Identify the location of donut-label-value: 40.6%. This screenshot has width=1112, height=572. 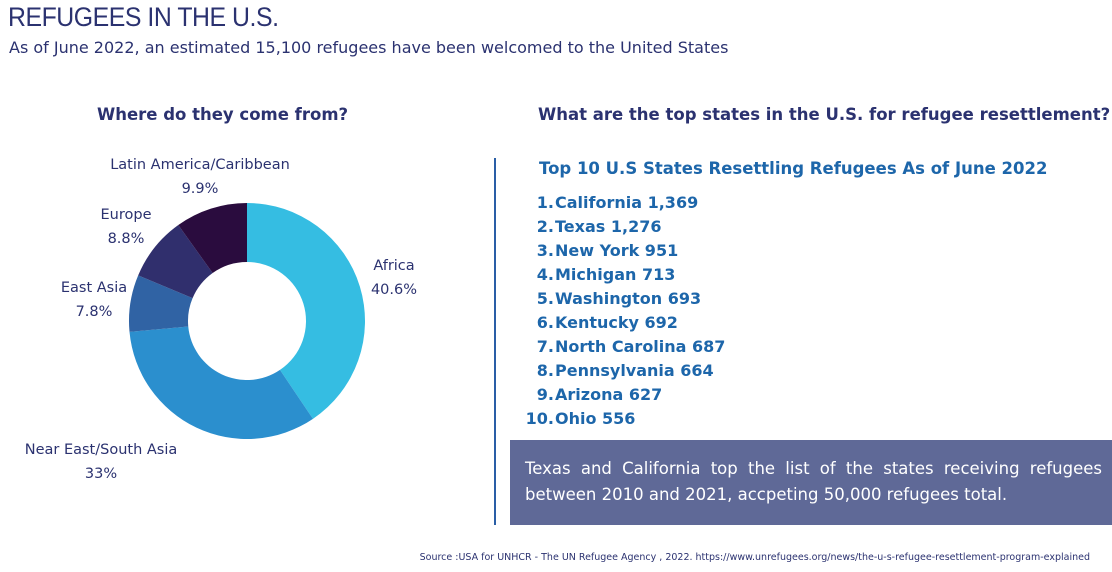
(394, 290).